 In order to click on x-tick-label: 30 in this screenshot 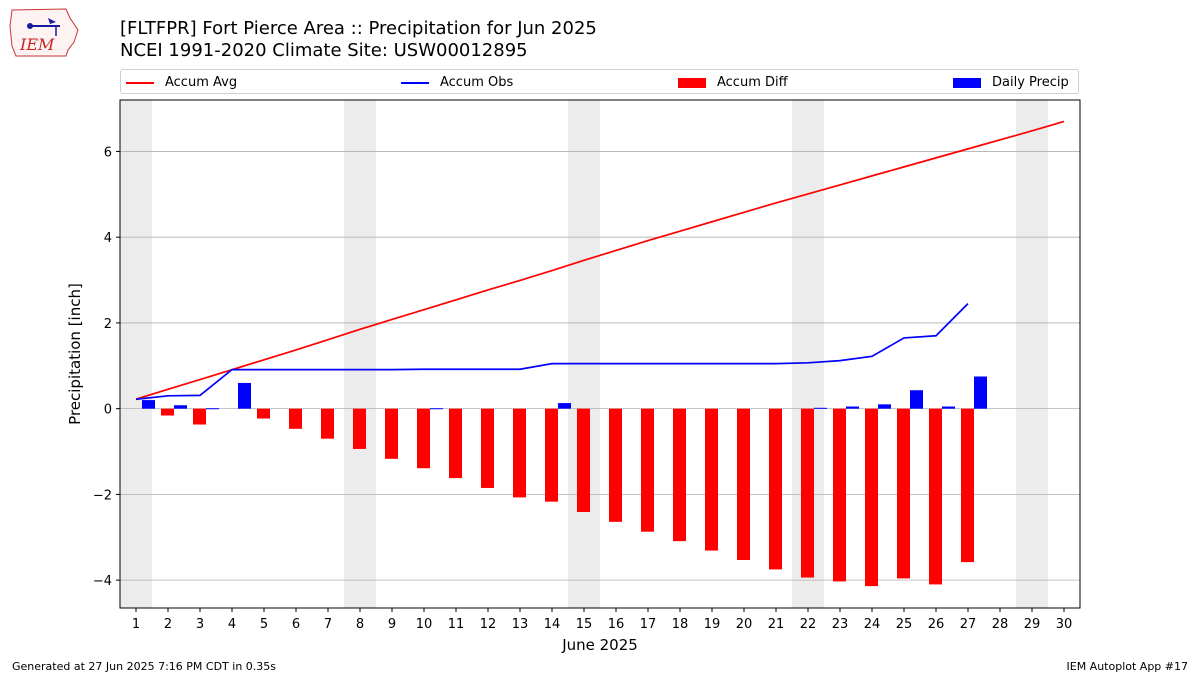, I will do `click(1064, 624)`.